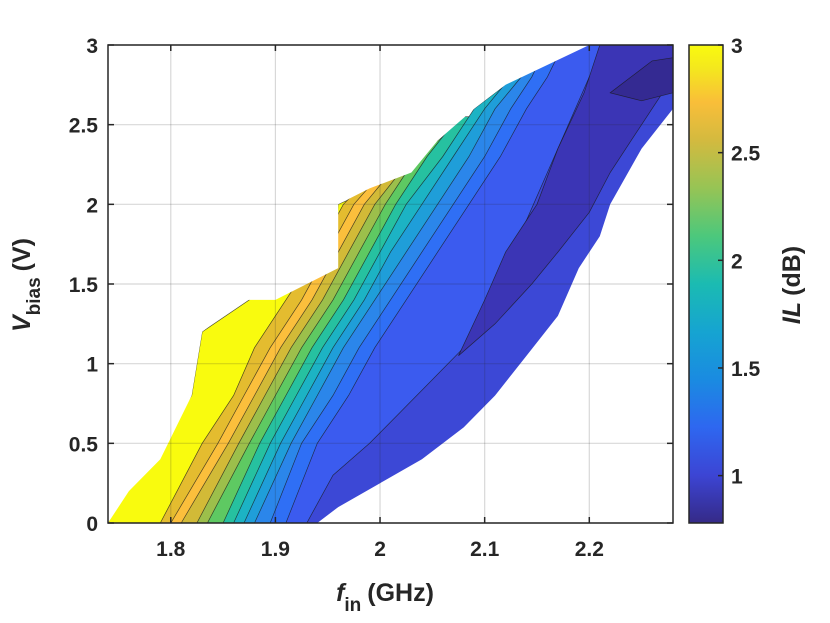  I want to click on y-tick-label: 2, so click(92, 205).